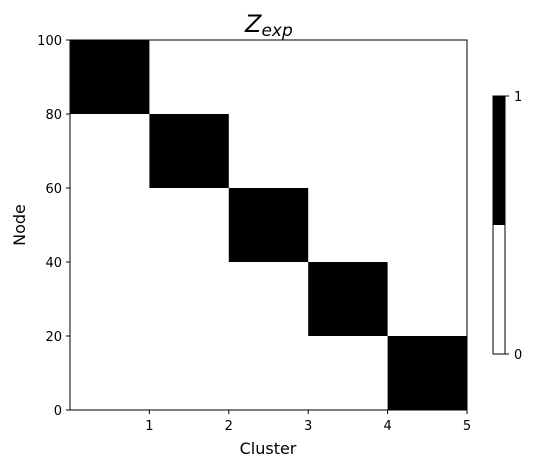 The image size is (533, 467). What do you see at coordinates (499, 160) in the screenshot?
I see `colorbar-segment-high` at bounding box center [499, 160].